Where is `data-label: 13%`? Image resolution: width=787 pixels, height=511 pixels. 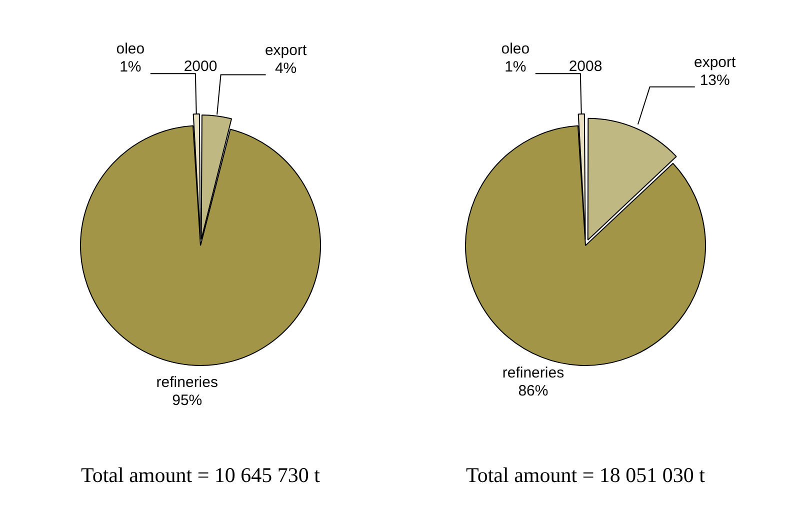
data-label: 13% is located at coordinates (715, 80).